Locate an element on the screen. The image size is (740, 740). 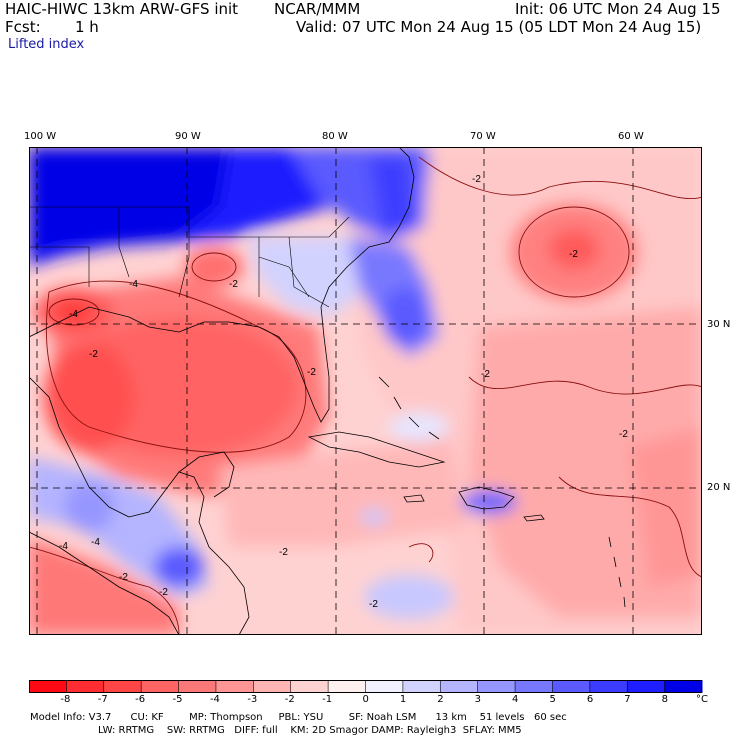
colorbar-tick-label: -8 is located at coordinates (65, 699).